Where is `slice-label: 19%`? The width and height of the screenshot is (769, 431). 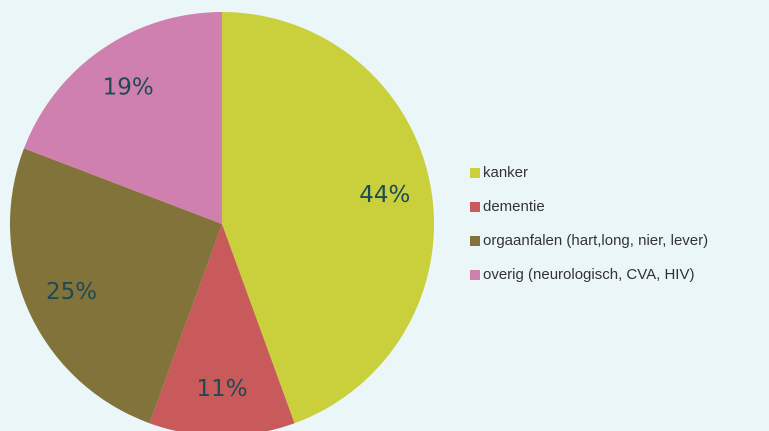 slice-label: 19% is located at coordinates (128, 87).